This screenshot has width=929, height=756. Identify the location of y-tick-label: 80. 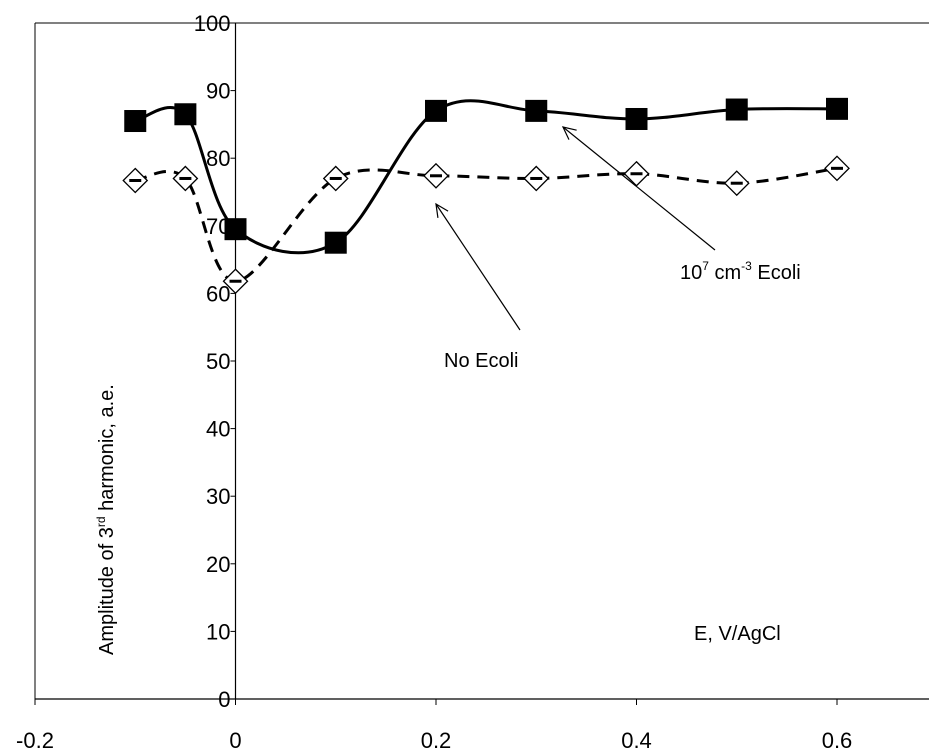
(218, 158).